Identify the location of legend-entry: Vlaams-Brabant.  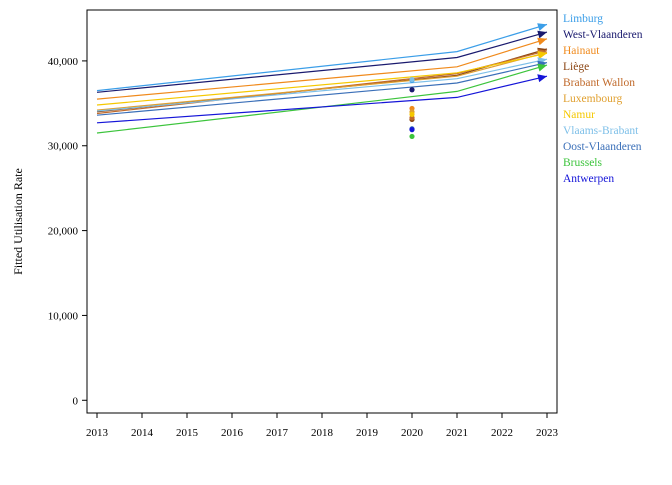
(601, 131).